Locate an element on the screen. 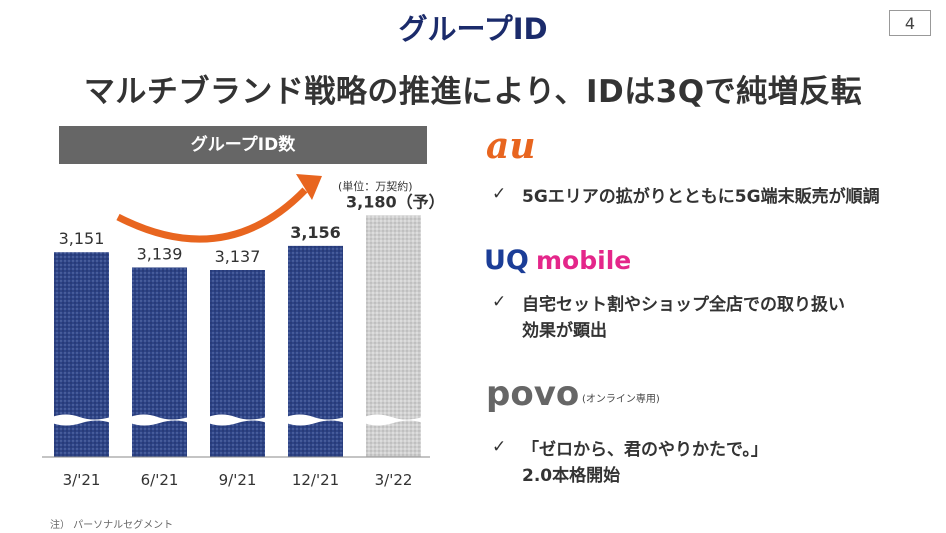  category-label-2: 9/'21 is located at coordinates (238, 480).